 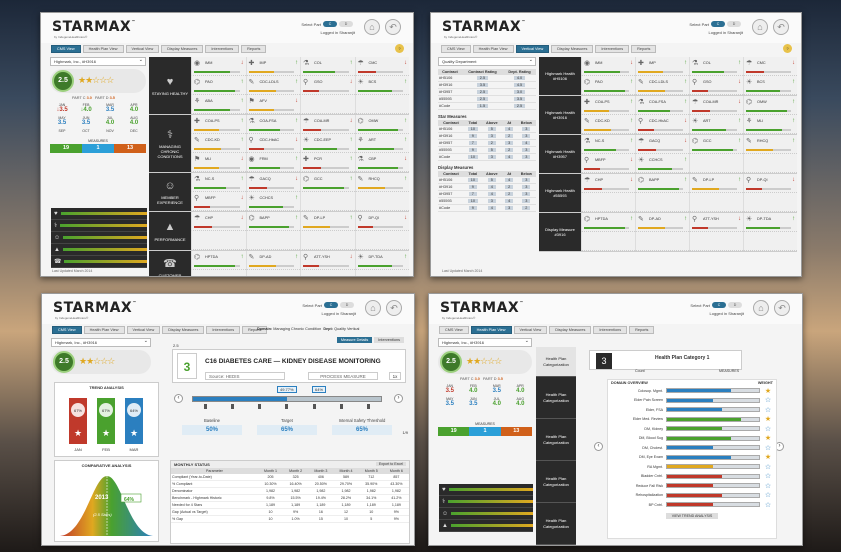 I want to click on measure-cell: ◉ IMM ↓, so click(x=218, y=66).